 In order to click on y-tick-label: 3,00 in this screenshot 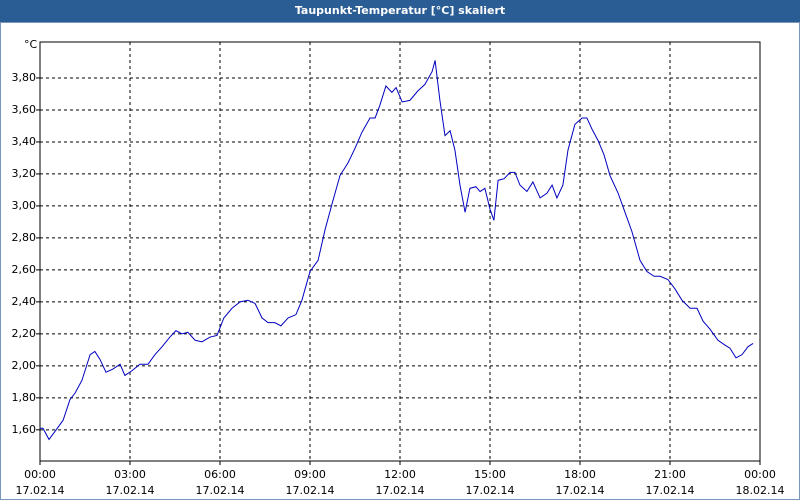, I will do `click(24, 205)`.